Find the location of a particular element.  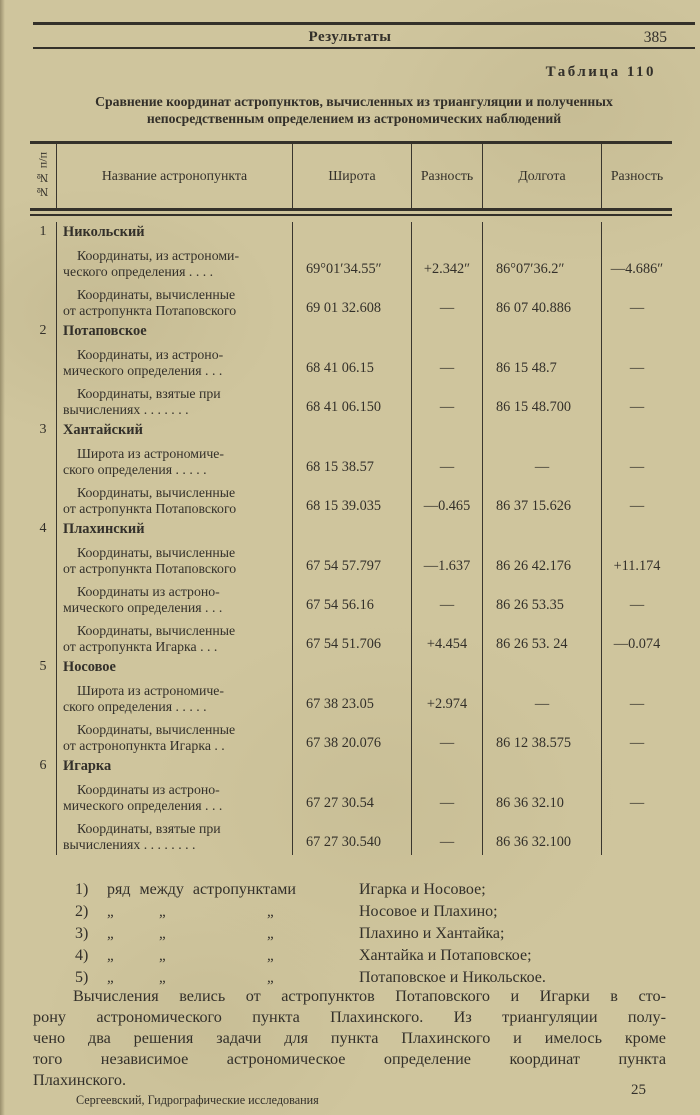

value-cell: 86 26 53. 24 is located at coordinates (541, 637).